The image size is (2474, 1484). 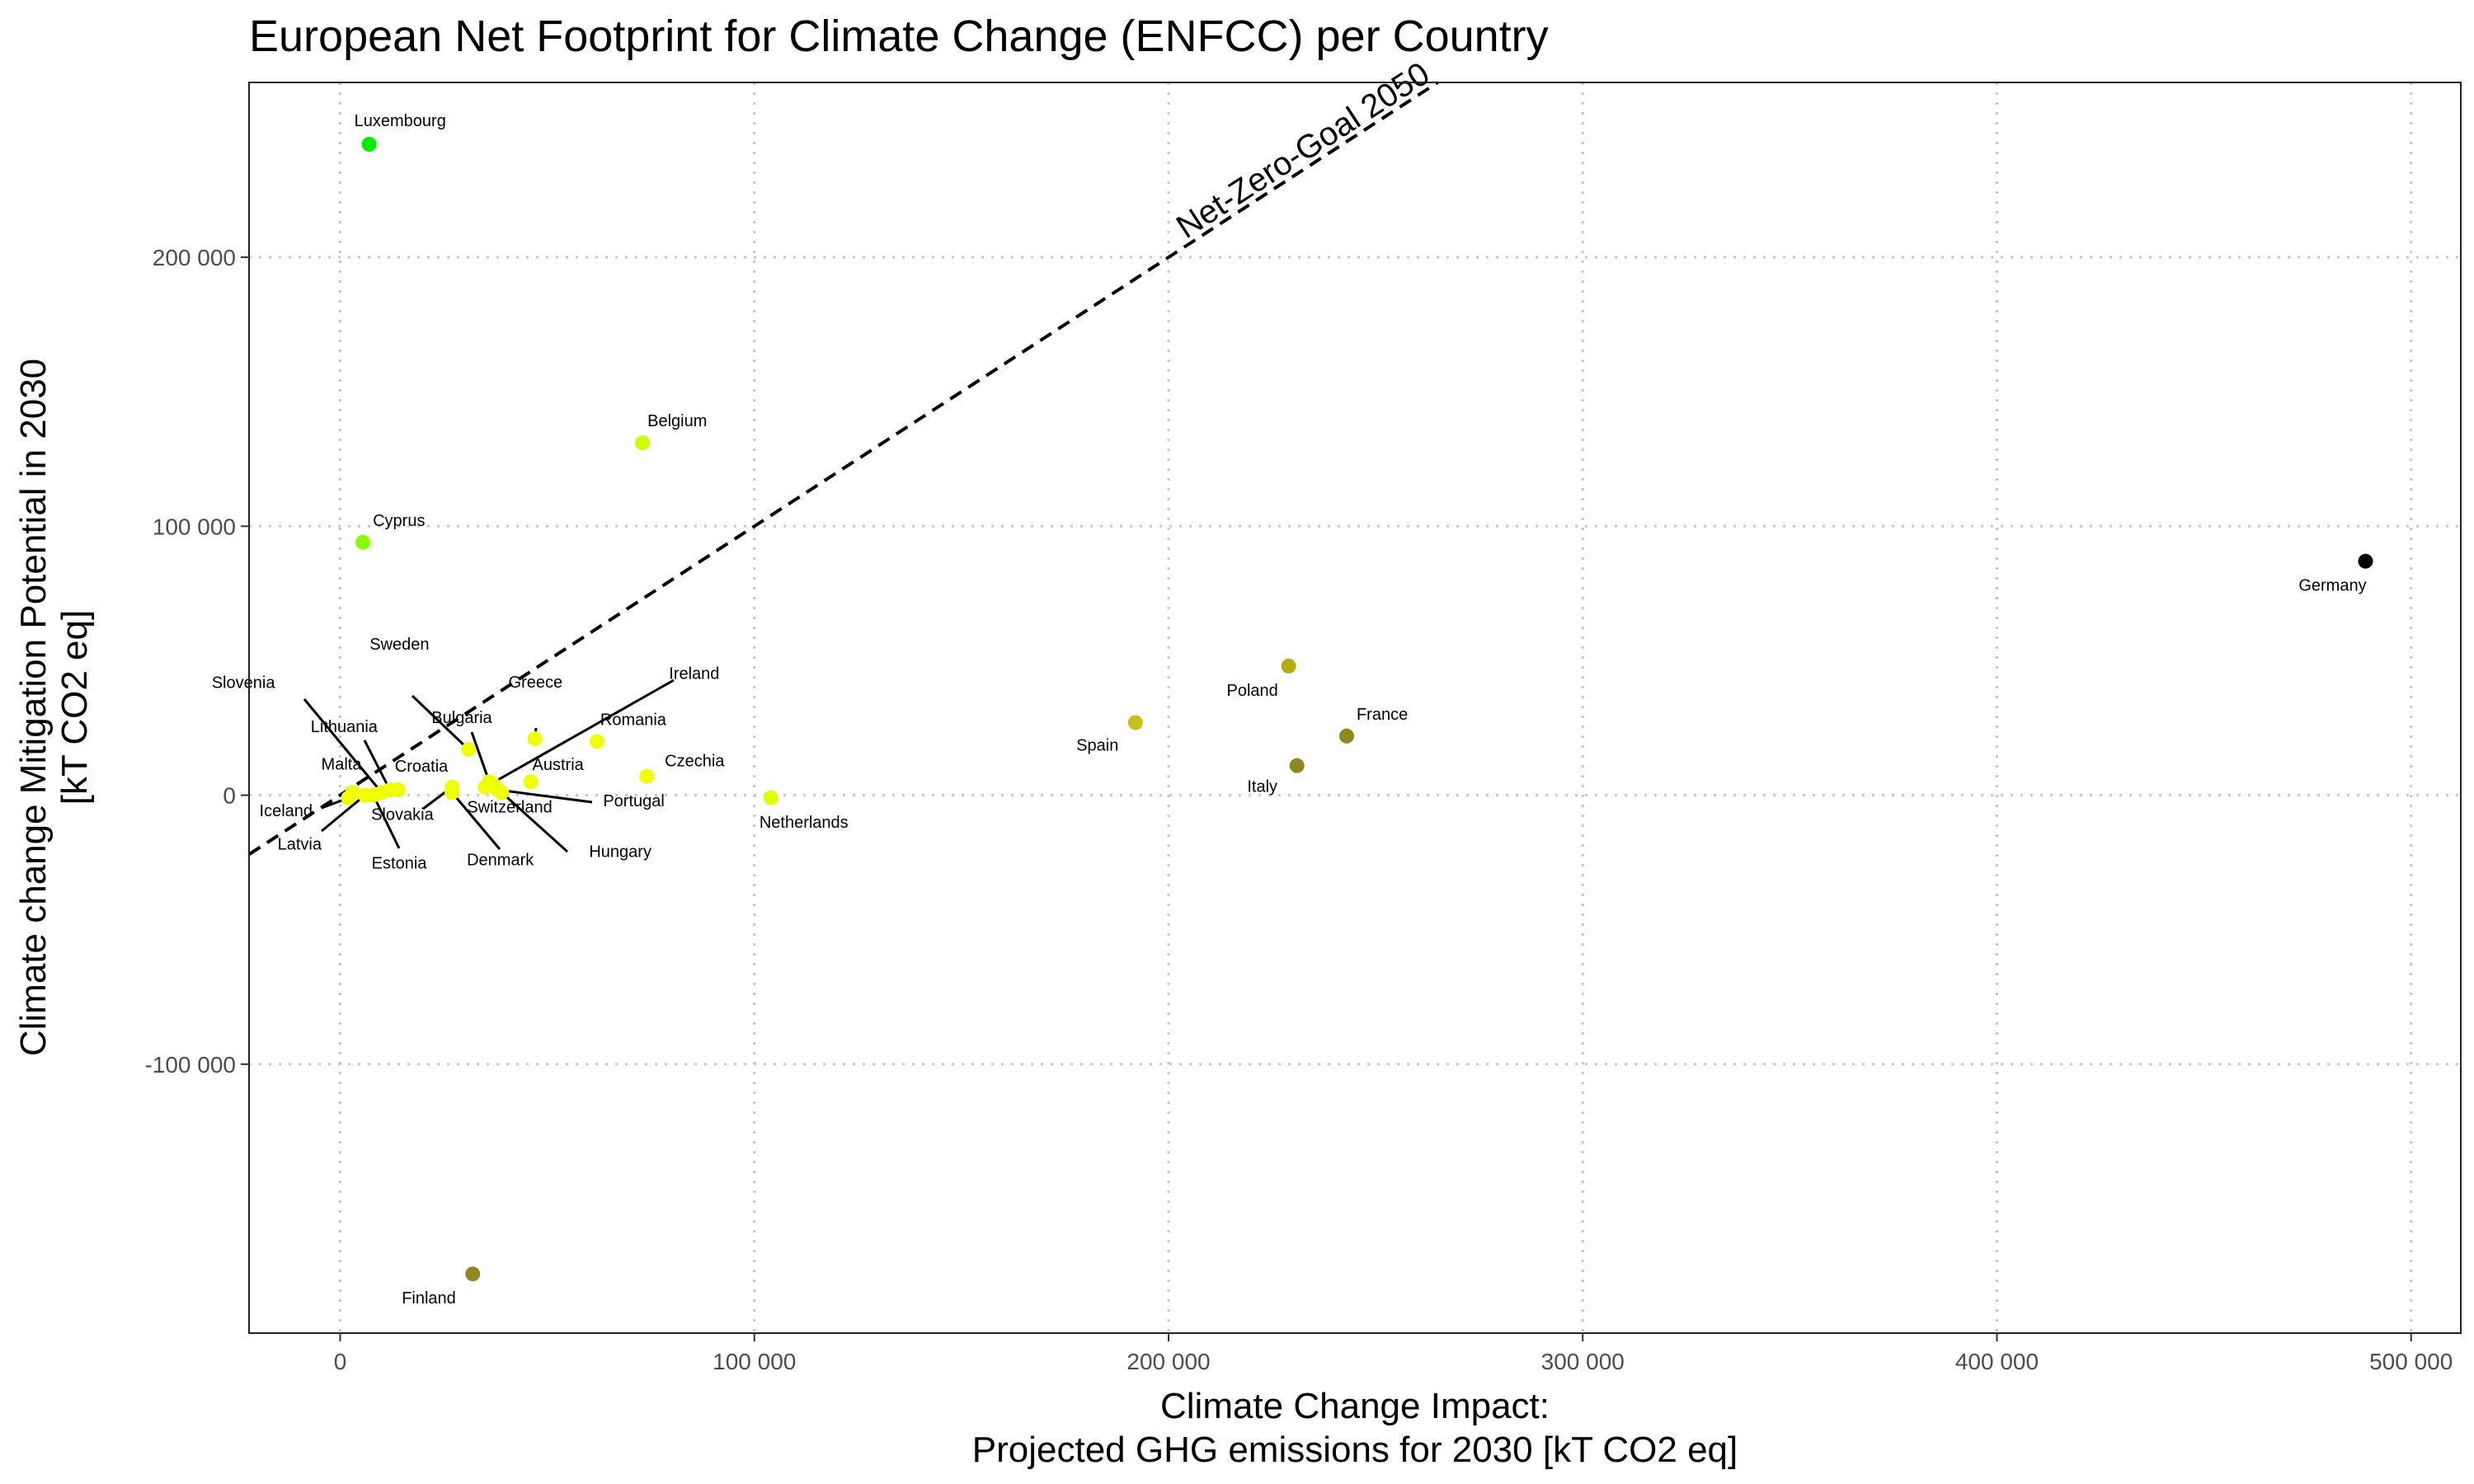 I want to click on point-slovakia, so click(x=452, y=787).